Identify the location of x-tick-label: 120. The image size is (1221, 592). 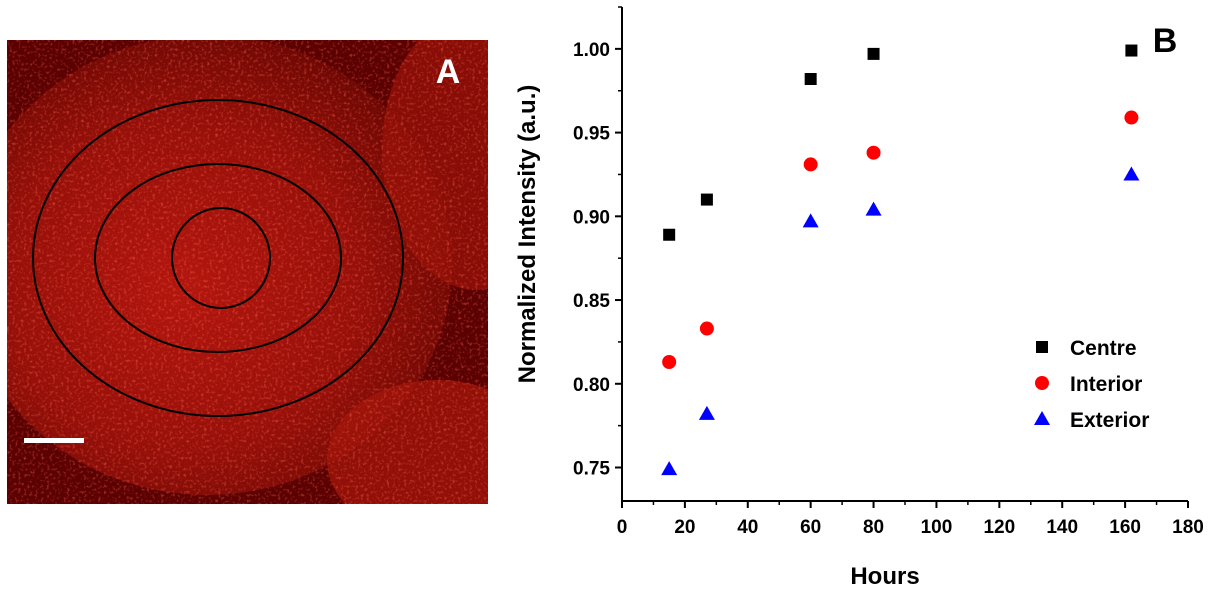
(999, 527).